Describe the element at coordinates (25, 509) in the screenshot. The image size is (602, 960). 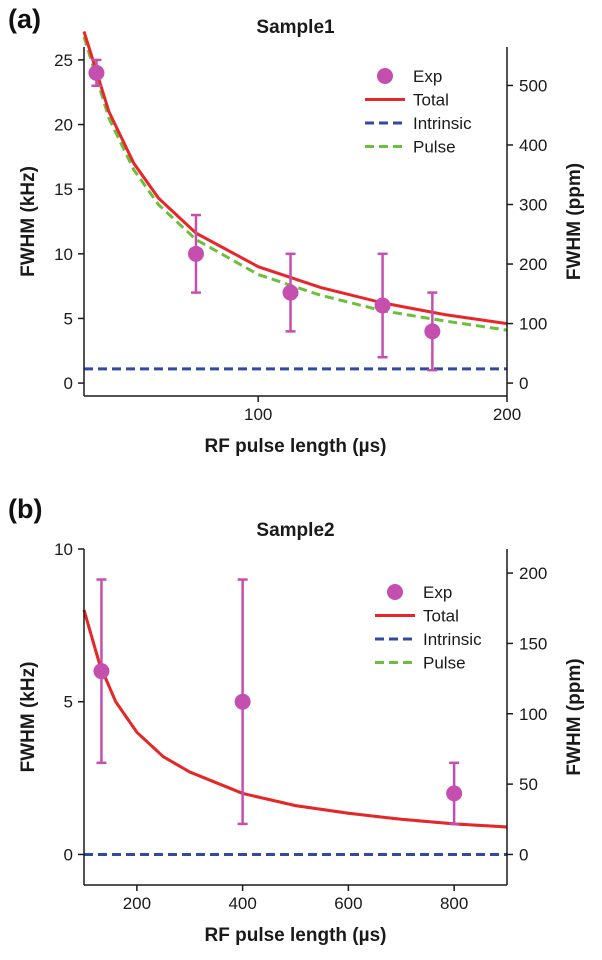
I see `panel-letter-b: (b)` at that location.